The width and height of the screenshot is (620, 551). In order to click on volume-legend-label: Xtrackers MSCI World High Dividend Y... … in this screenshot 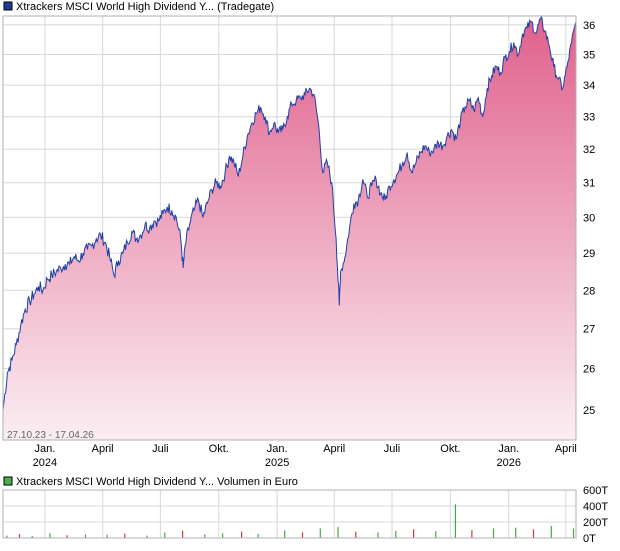, I will do `click(157, 482)`.